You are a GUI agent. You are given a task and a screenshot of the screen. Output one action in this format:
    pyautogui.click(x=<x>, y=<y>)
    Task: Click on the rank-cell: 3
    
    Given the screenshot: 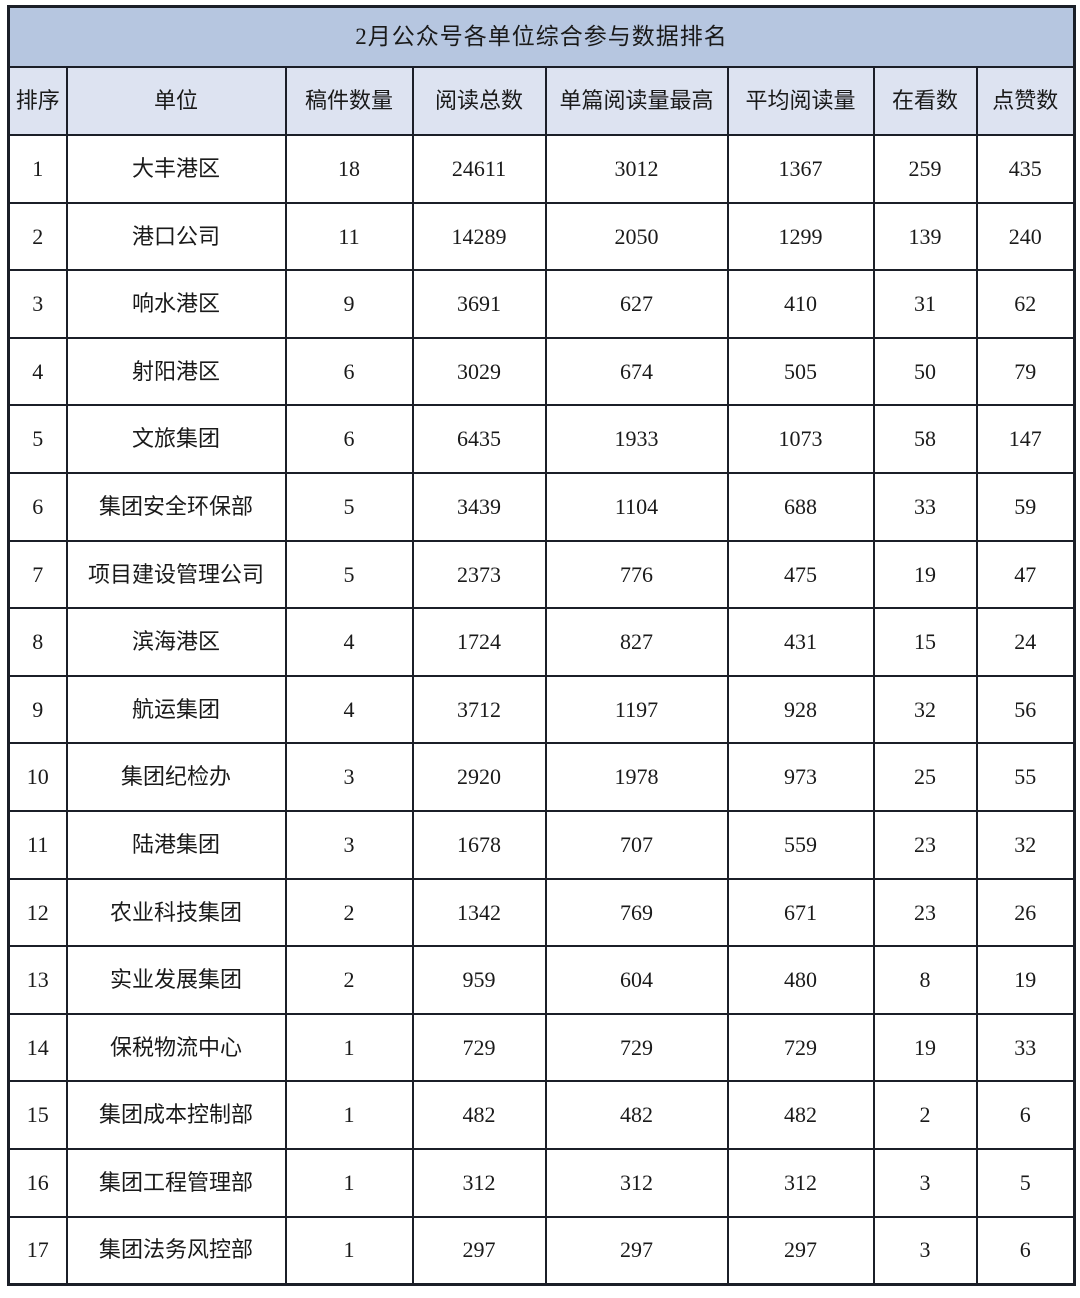 What is the action you would take?
    pyautogui.click(x=37, y=304)
    